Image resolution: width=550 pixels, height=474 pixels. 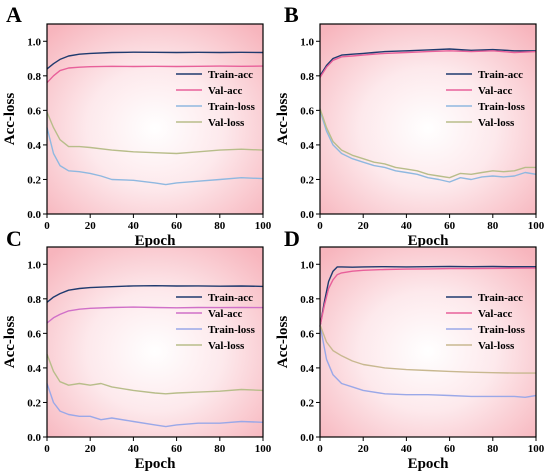 What do you see at coordinates (14, 14) in the screenshot?
I see `panel-letter: A` at bounding box center [14, 14].